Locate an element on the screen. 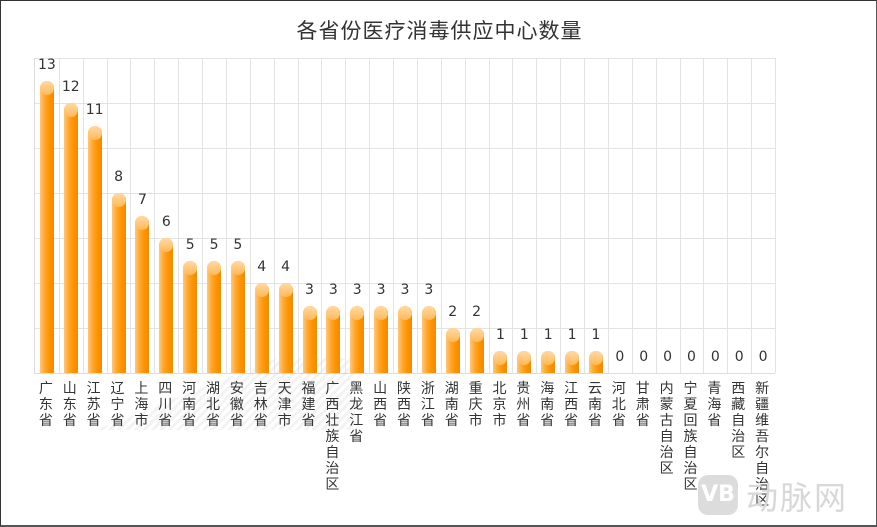  x-tick-label: 广东省 is located at coordinates (45, 405).